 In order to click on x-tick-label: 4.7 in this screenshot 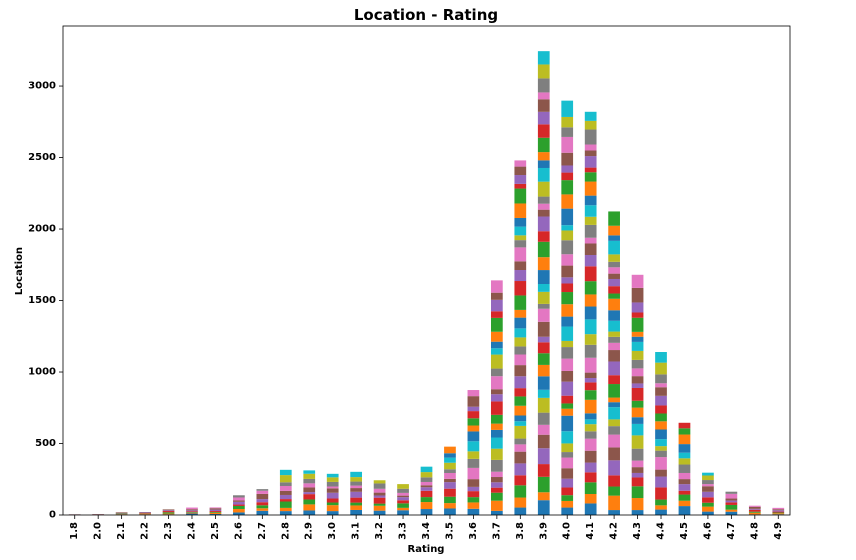, I will do `click(731, 531)`.